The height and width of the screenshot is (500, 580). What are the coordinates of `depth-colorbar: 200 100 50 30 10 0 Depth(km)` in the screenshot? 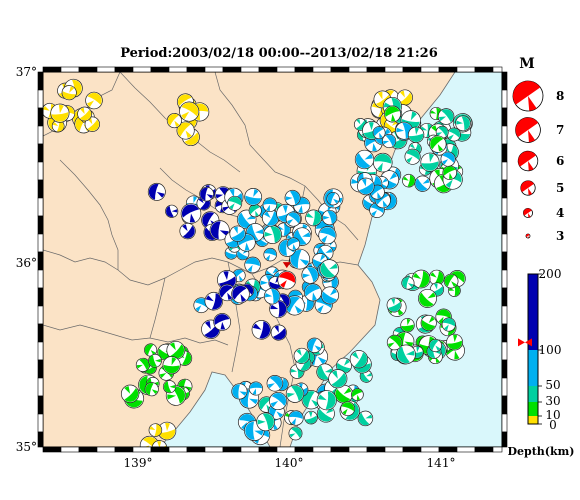 It's located at (541, 362).